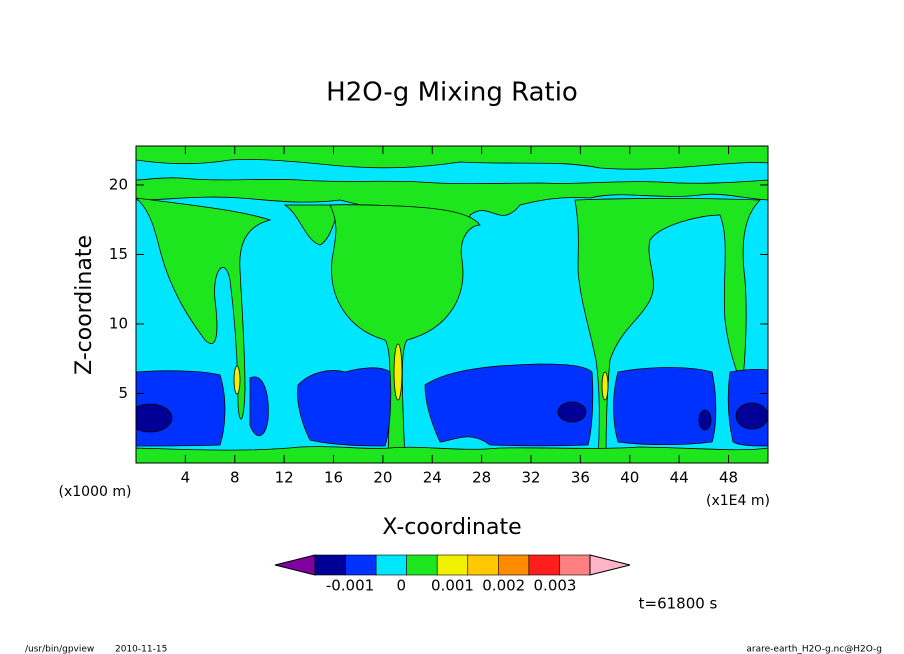 This screenshot has height=654, width=904. What do you see at coordinates (333, 478) in the screenshot?
I see `x-tick-label: 16` at bounding box center [333, 478].